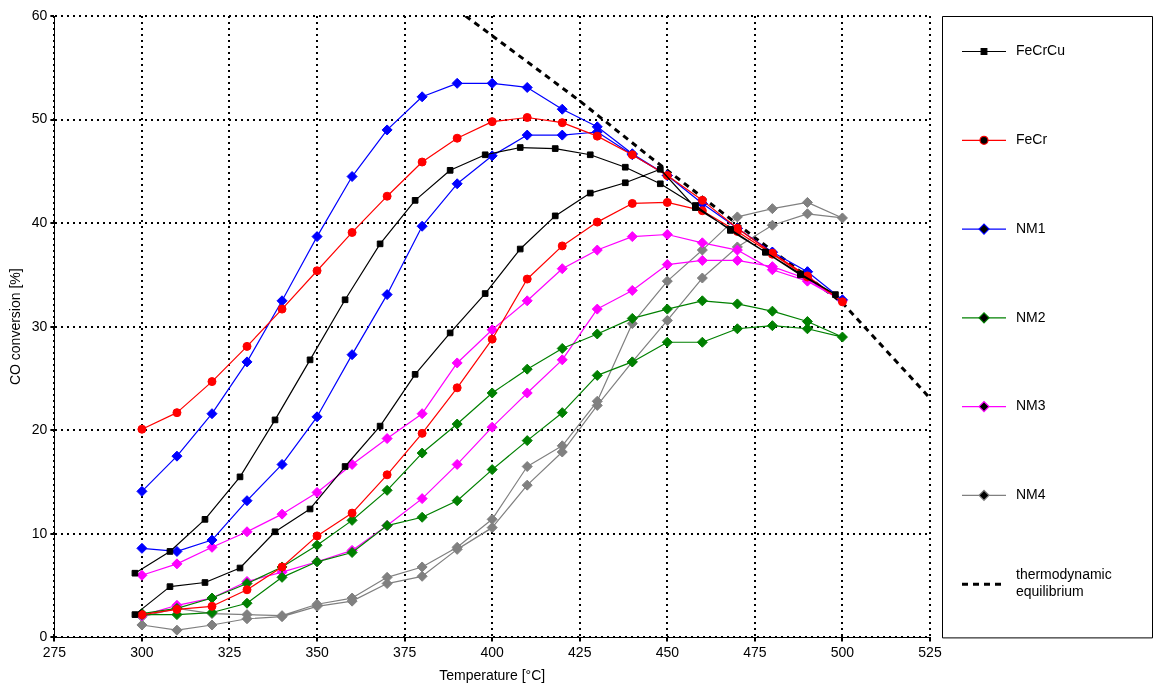 This screenshot has width=1156, height=693. I want to click on x-tick-label: 425, so click(580, 651).